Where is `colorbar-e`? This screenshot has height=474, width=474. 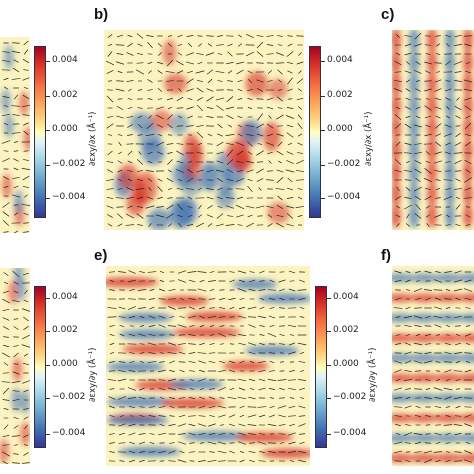 colorbar-e is located at coordinates (321, 367).